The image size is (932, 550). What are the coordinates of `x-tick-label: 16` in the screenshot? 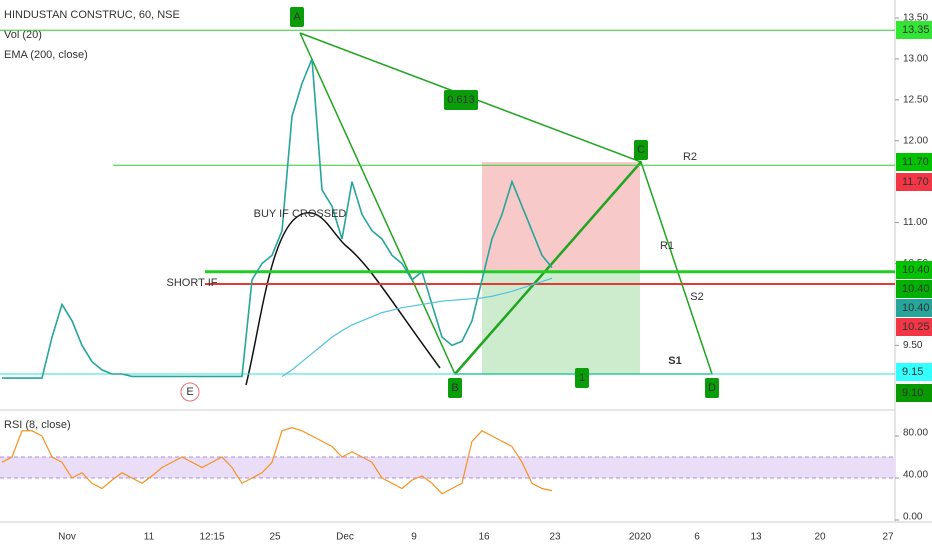 It's located at (484, 537).